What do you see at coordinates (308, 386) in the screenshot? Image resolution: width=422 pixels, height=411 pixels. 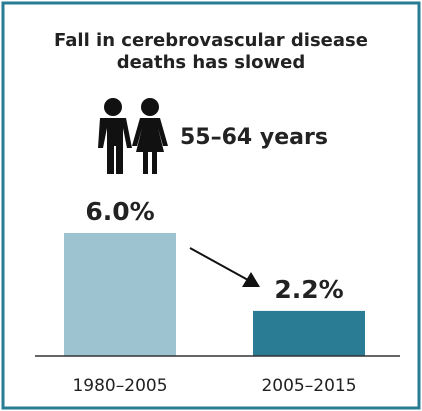 I see `x-tick-label: 2005–2015` at bounding box center [308, 386].